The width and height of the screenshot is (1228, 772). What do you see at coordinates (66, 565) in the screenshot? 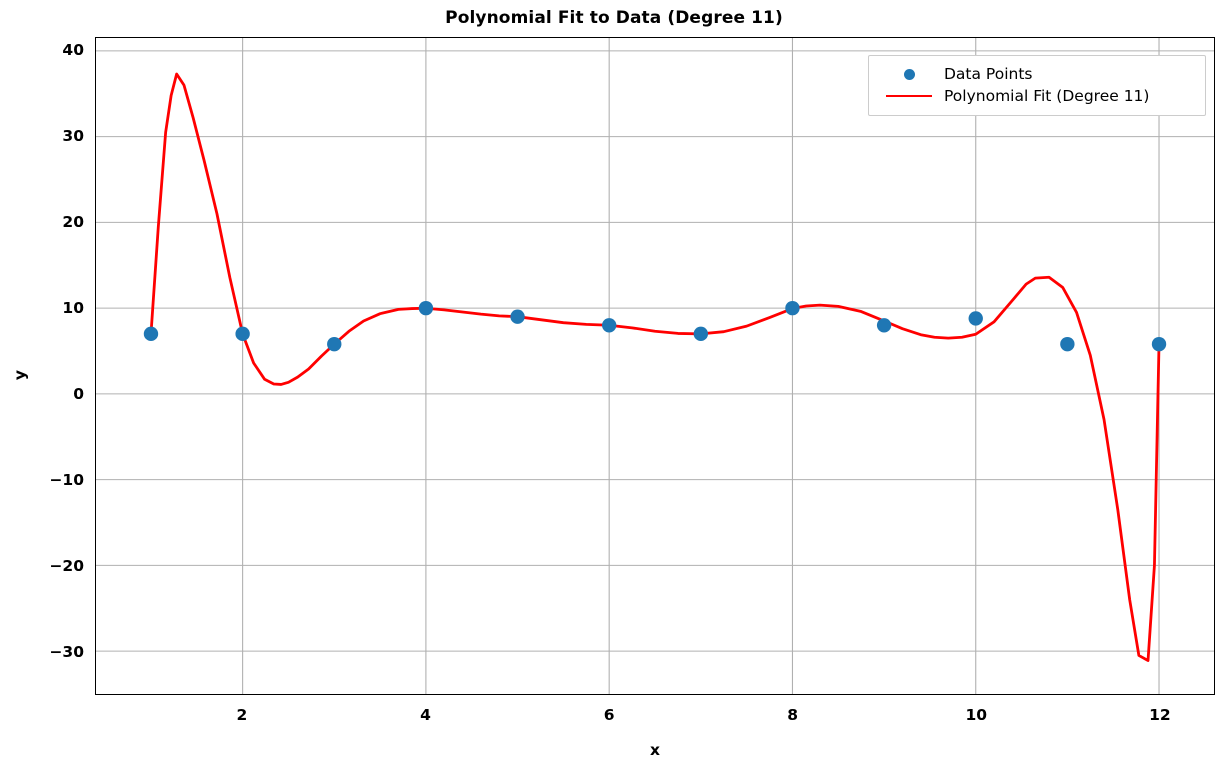
I see `y-tick-label: −20` at bounding box center [66, 565].